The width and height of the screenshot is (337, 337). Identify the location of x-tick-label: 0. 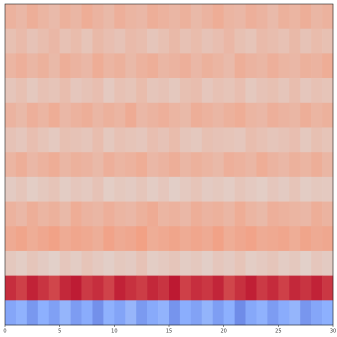
(4, 332).